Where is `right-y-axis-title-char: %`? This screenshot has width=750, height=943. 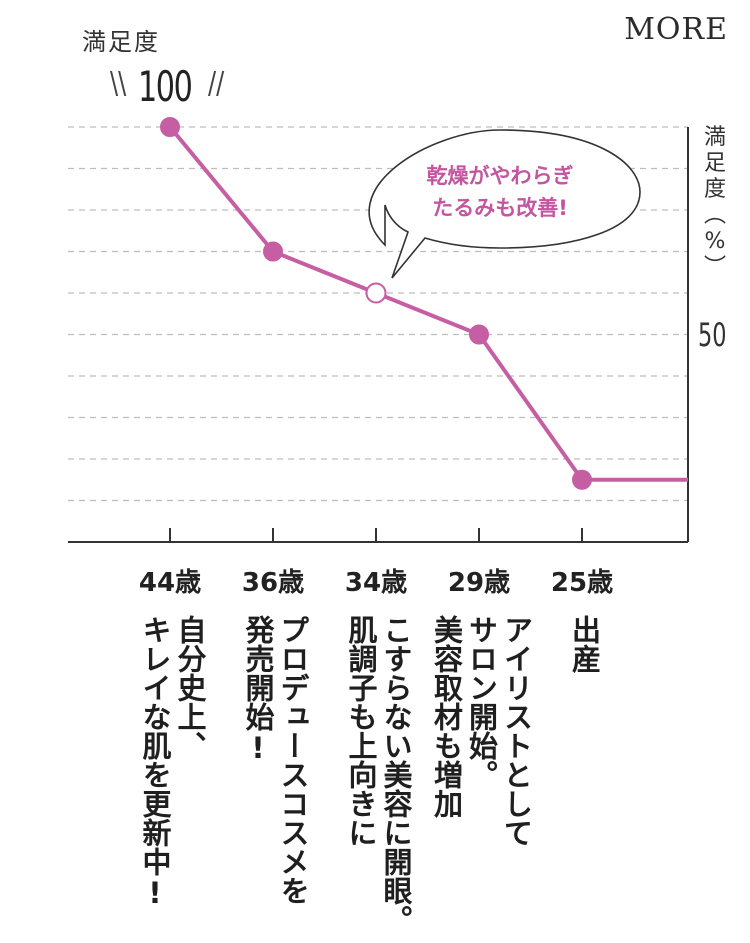 right-y-axis-title-char: % is located at coordinates (715, 241).